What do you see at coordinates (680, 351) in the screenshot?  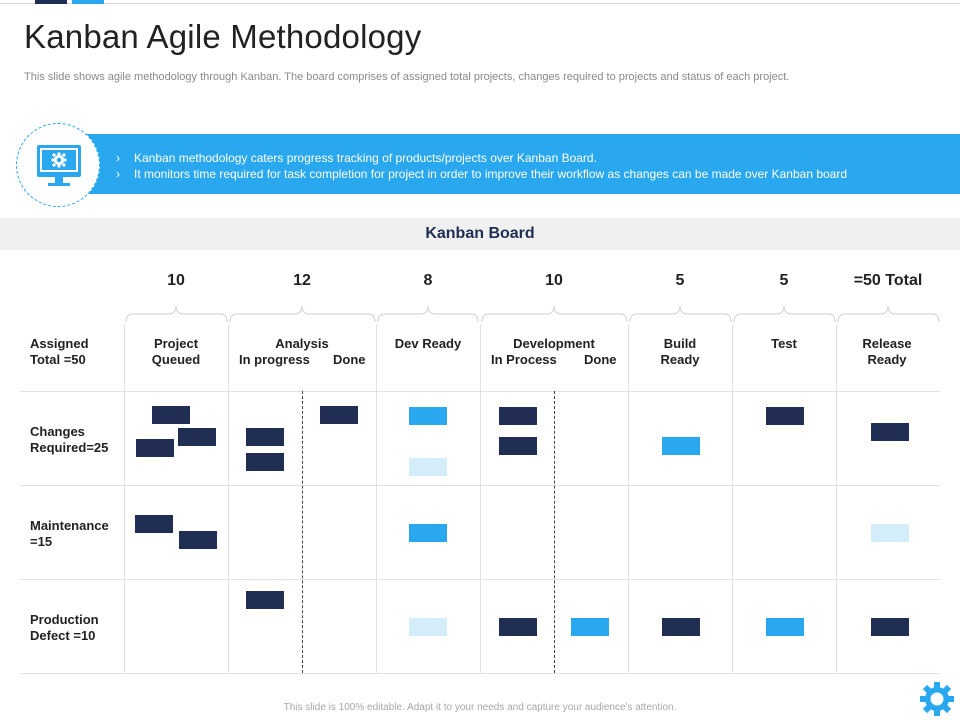 I see `column-build-ready: Build Ready` at bounding box center [680, 351].